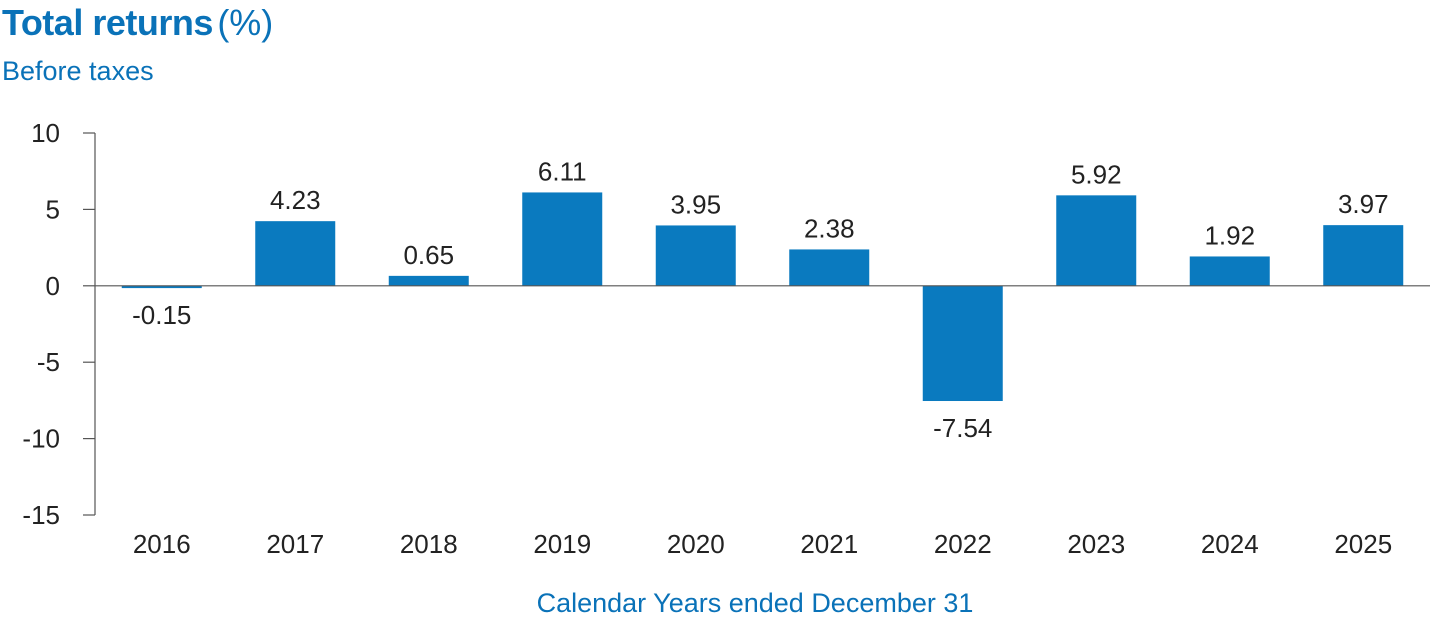 The width and height of the screenshot is (1430, 627). What do you see at coordinates (1229, 235) in the screenshot?
I see `data-label-2024: 1.92` at bounding box center [1229, 235].